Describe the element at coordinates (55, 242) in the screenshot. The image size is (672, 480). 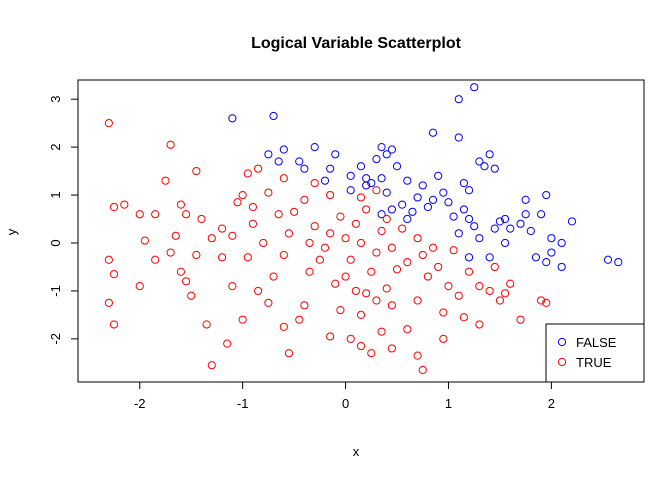
I see `y-tick-label: 0` at that location.